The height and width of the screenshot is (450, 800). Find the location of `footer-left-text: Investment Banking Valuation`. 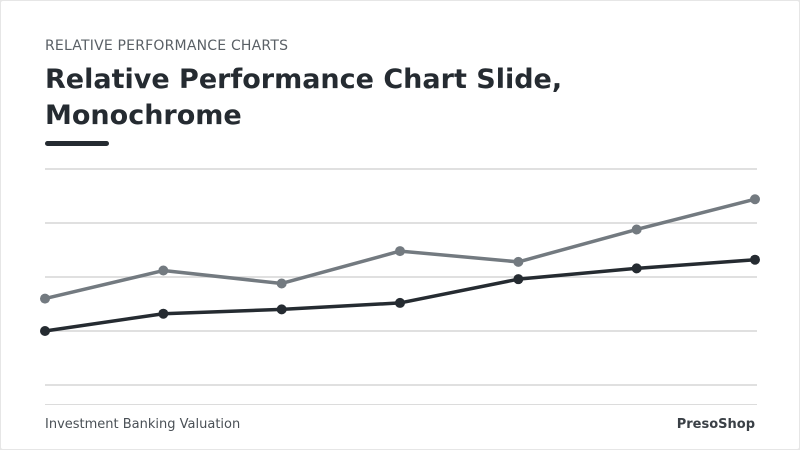

footer-left-text: Investment Banking Valuation is located at coordinates (143, 424).